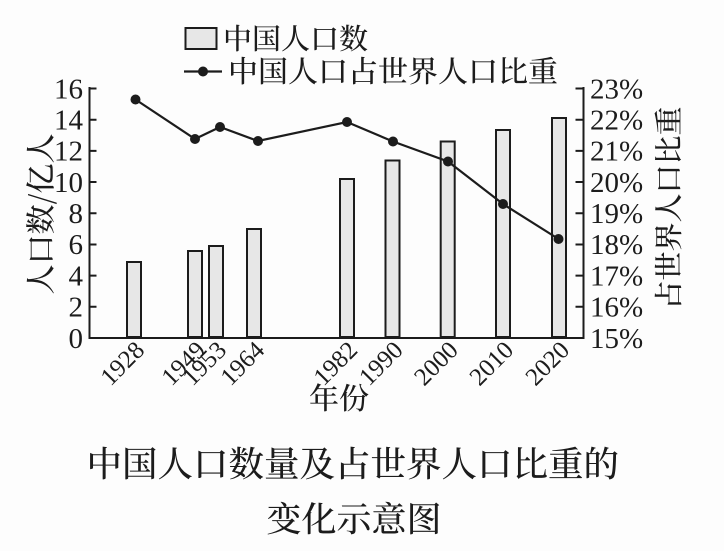 The height and width of the screenshot is (551, 724). Describe the element at coordinates (616, 183) in the screenshot. I see `svg-text: 20%` at that location.